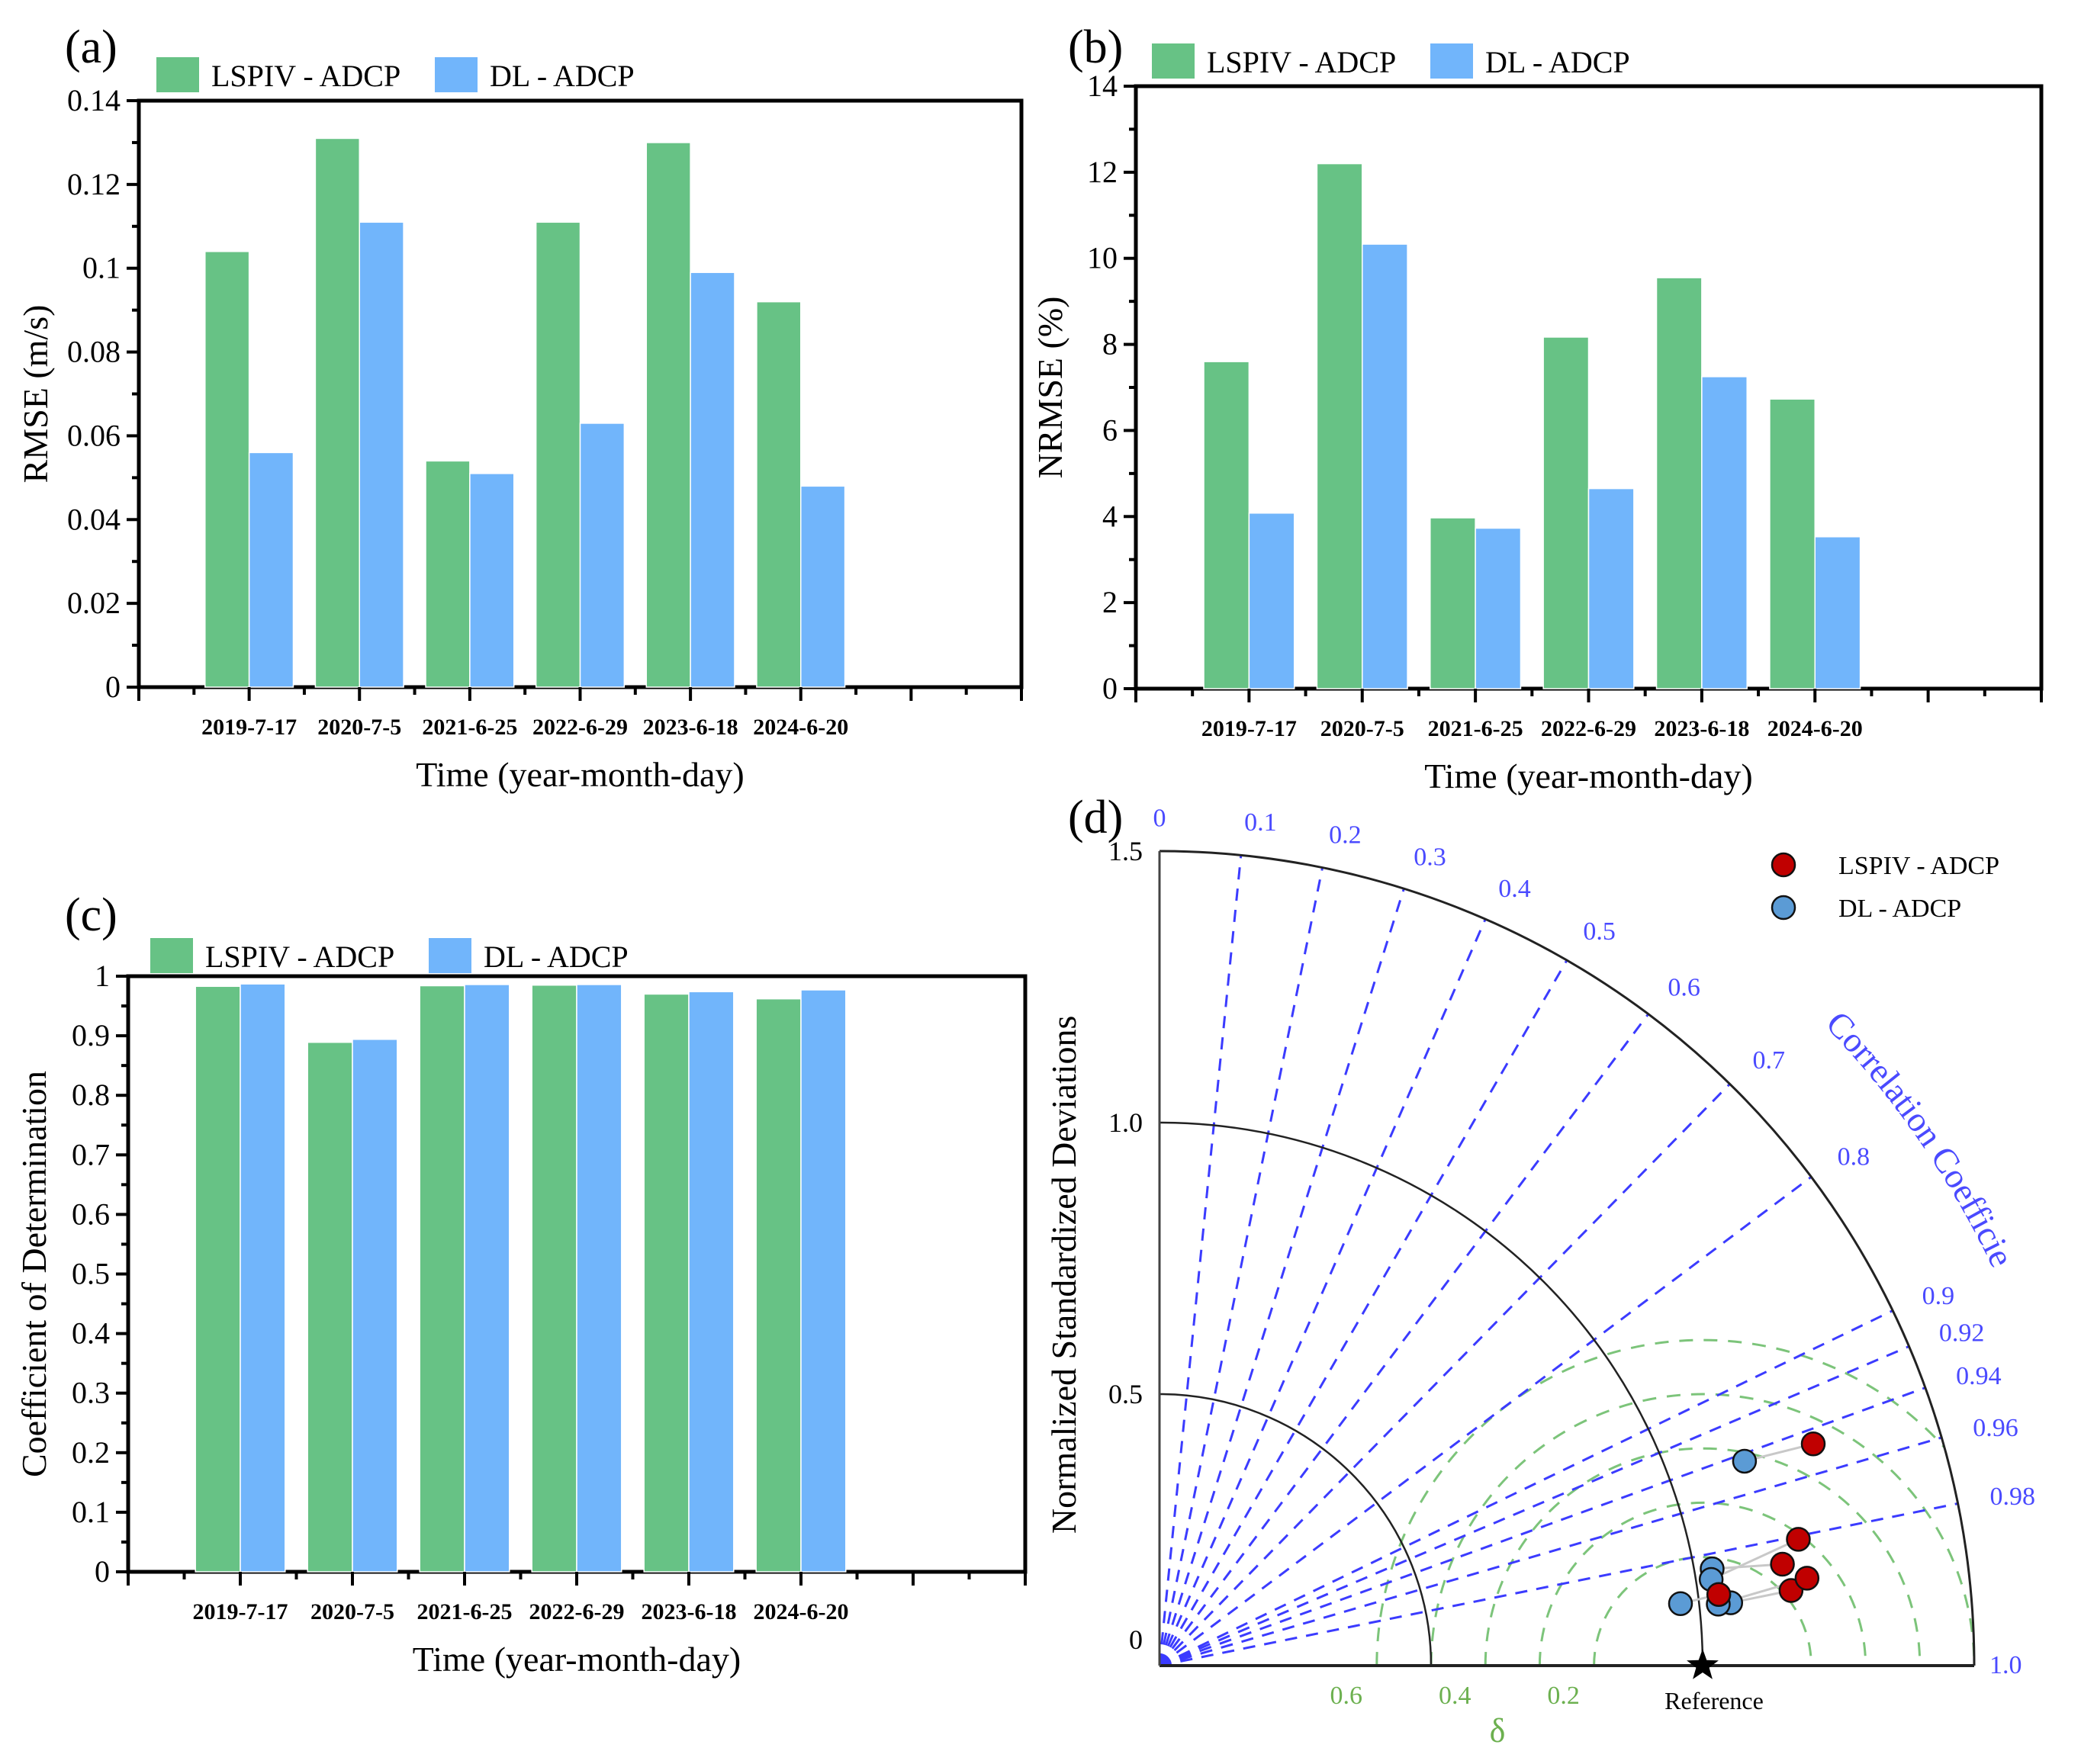  Describe the element at coordinates (1102, 172) in the screenshot. I see `y-tick-label: 12` at that location.